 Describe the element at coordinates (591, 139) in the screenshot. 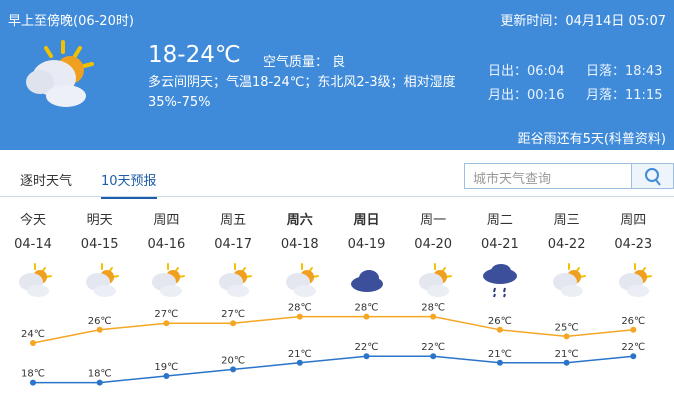

I see `solar-term-link: 距谷雨还有5天(科普资料)` at that location.